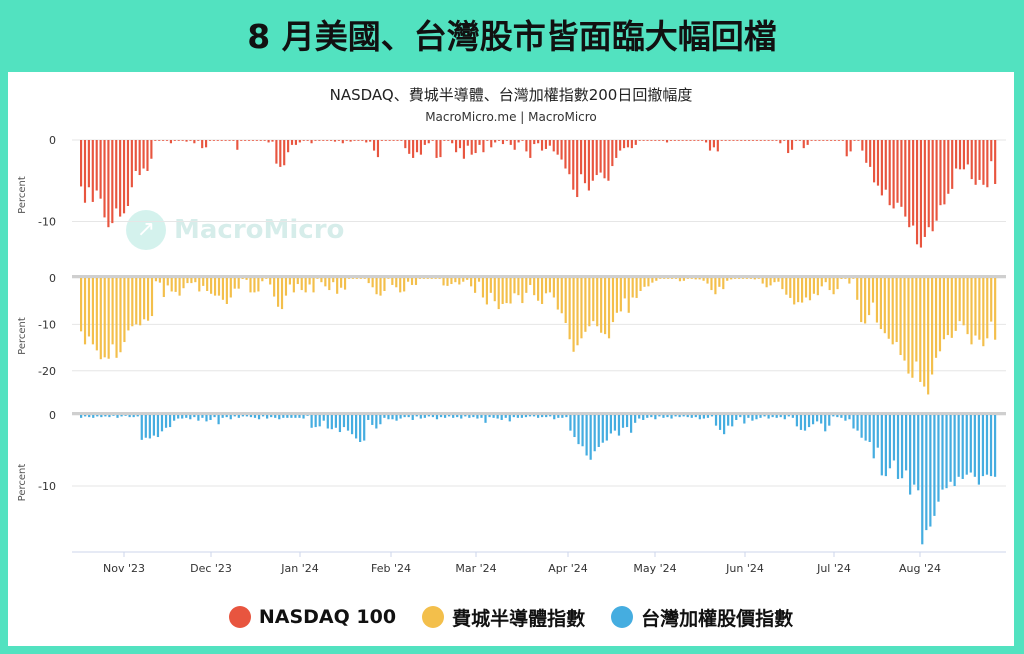 The height and width of the screenshot is (654, 1024). Describe the element at coordinates (22, 195) in the screenshot. I see `y-axis-label: Percent` at that location.